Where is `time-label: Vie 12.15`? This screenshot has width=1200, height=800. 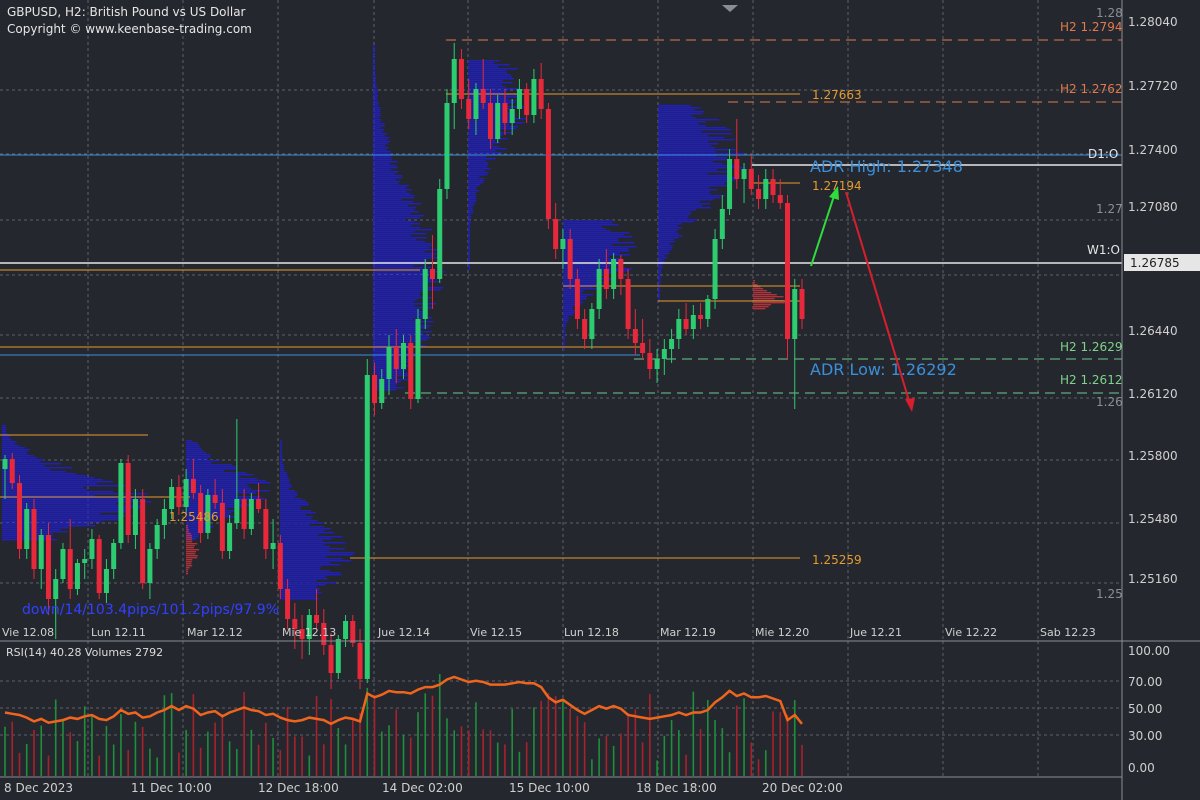 time-label: Vie 12.15 is located at coordinates (496, 632).